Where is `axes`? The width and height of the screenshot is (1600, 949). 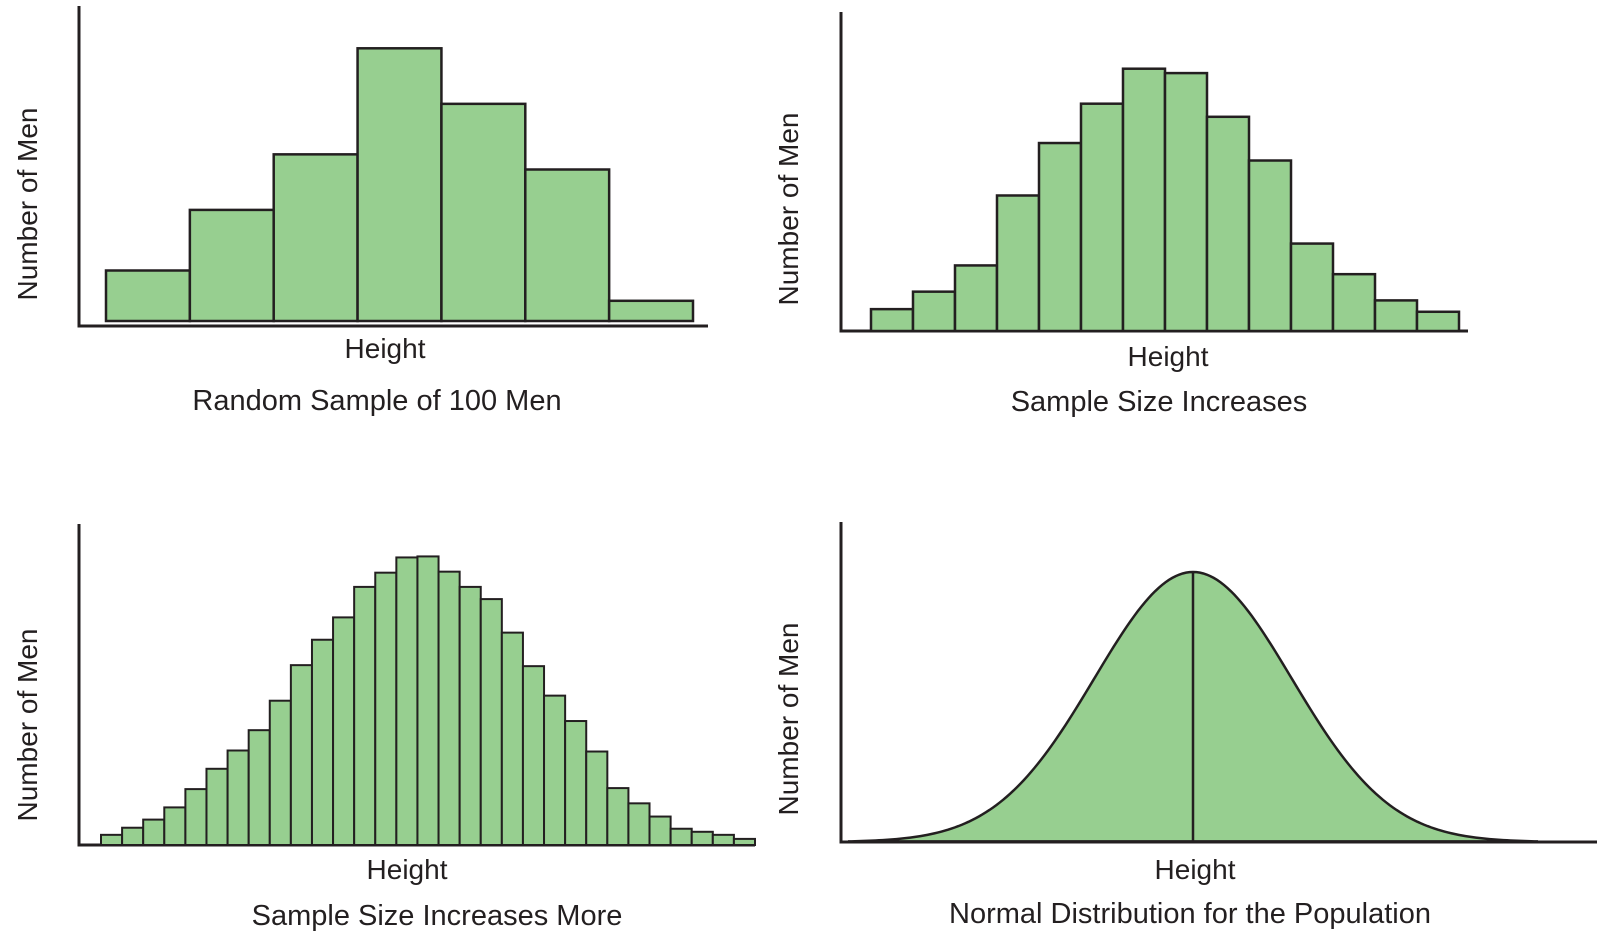
axes is located at coordinates (392, 167).